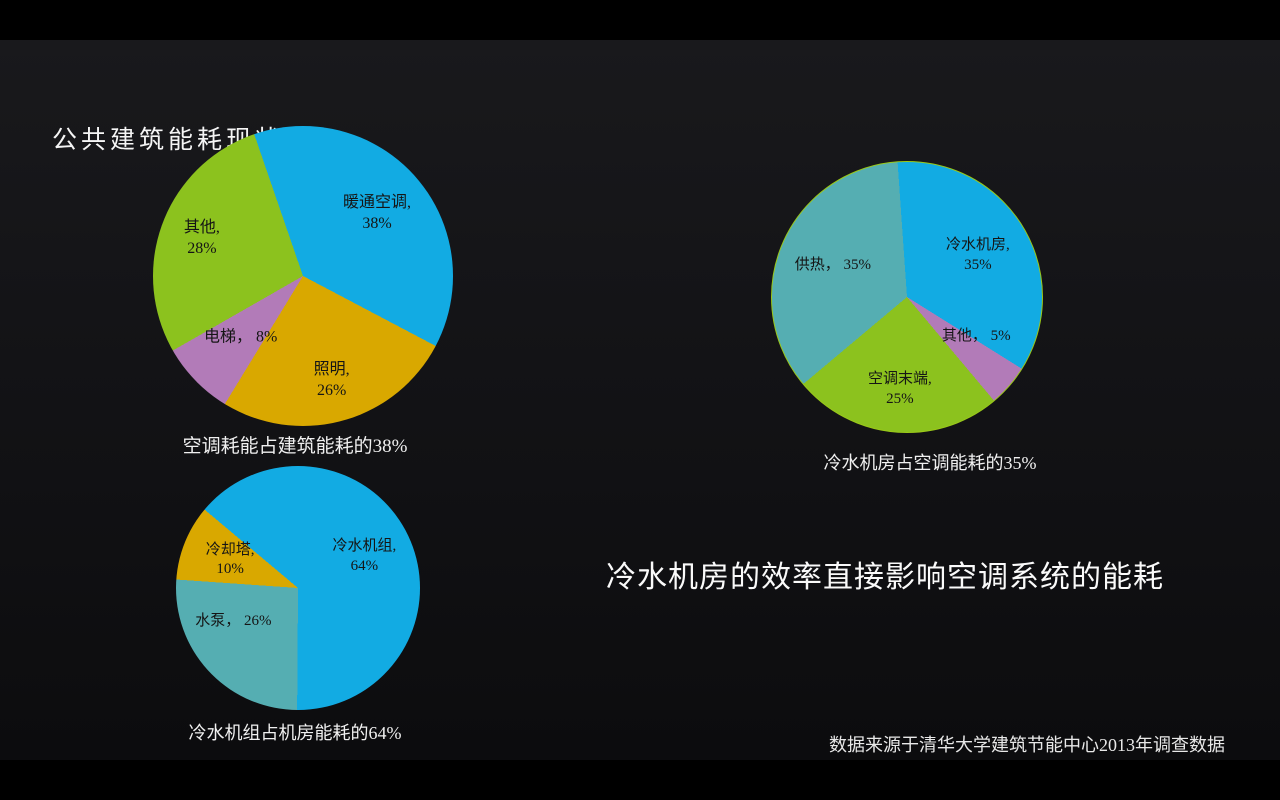 The image size is (1280, 800). I want to click on pie-slice-label: 其他, 28%, so click(201, 237).